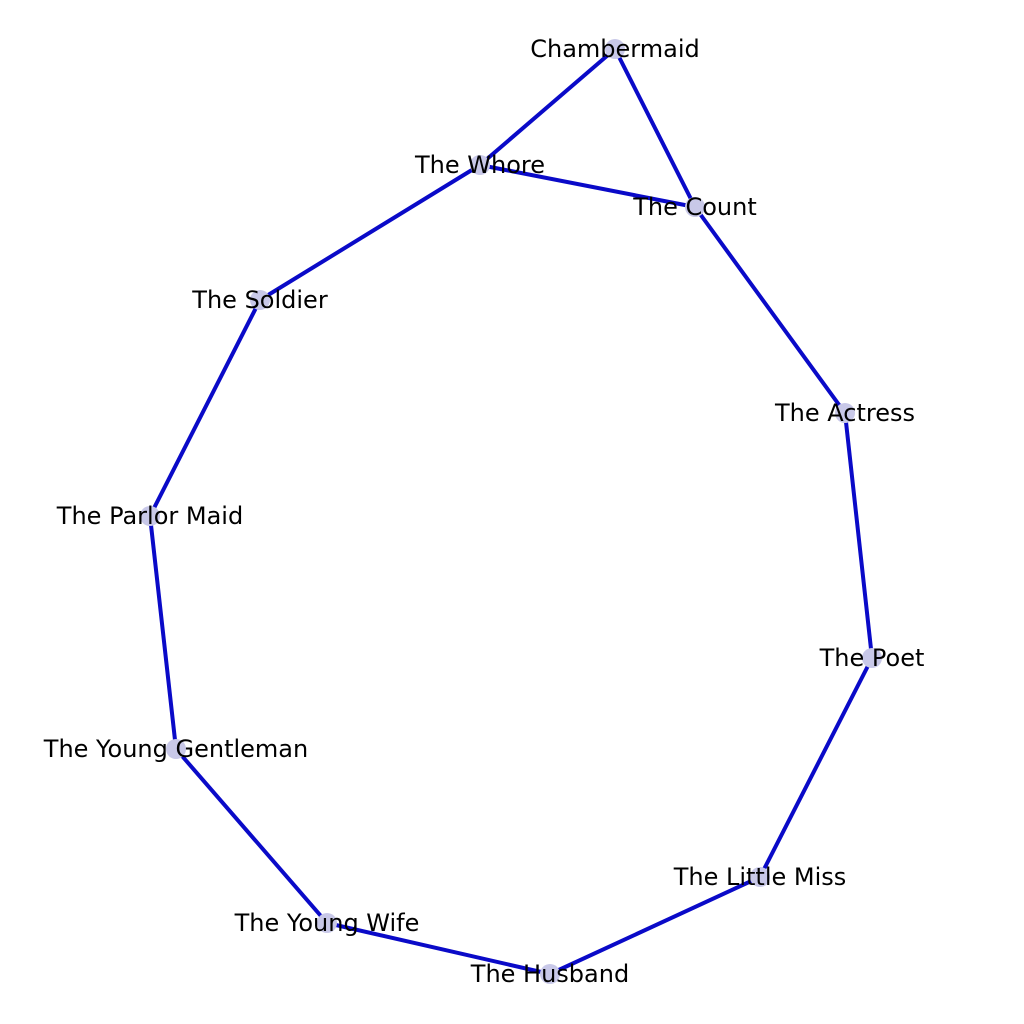 This screenshot has height=1024, width=1024. What do you see at coordinates (655, 925) in the screenshot?
I see `edge-little-miss-husband` at bounding box center [655, 925].